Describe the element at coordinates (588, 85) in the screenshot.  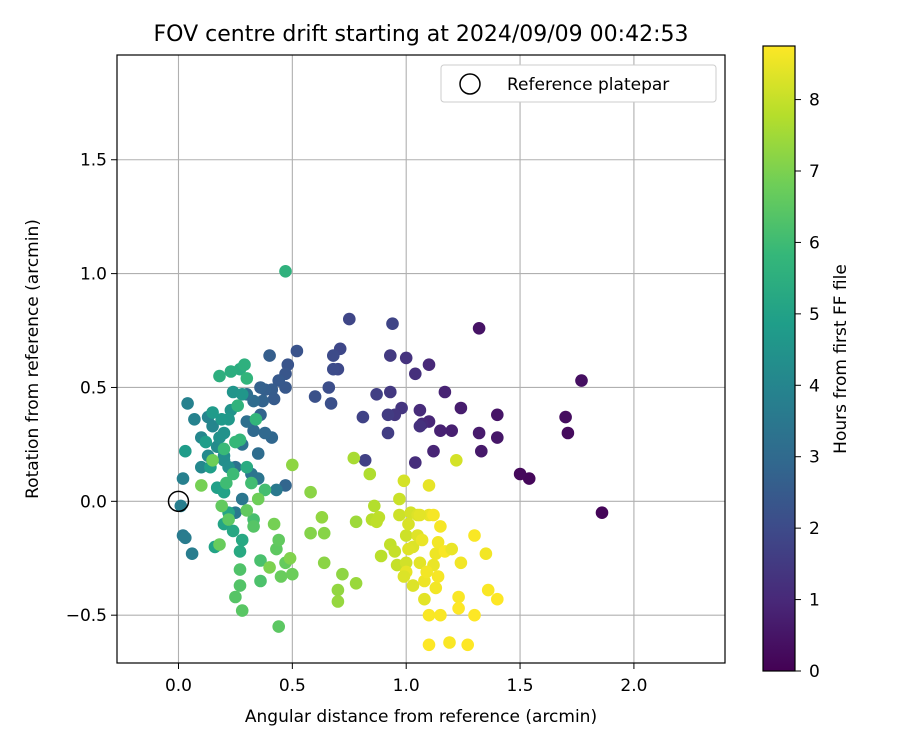
I see `legend-label: Reference platepar` at that location.